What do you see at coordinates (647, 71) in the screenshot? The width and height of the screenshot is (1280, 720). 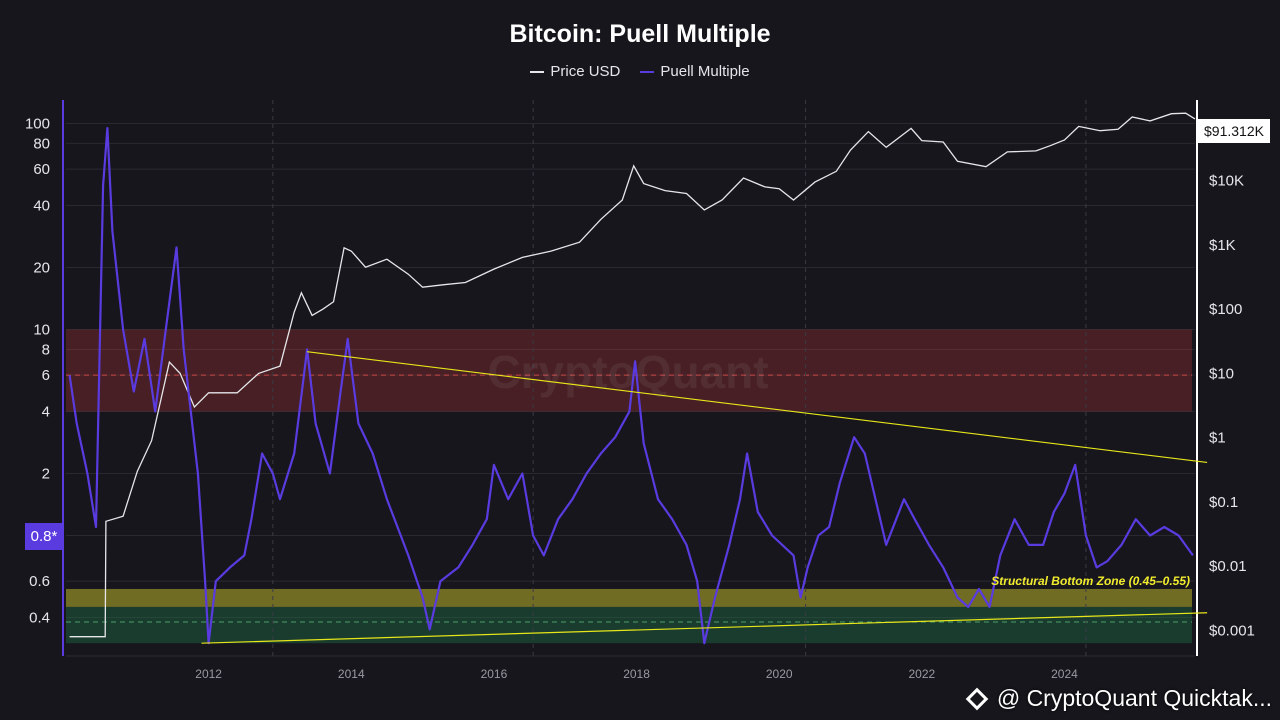 I see `legend-swatch-puell` at bounding box center [647, 71].